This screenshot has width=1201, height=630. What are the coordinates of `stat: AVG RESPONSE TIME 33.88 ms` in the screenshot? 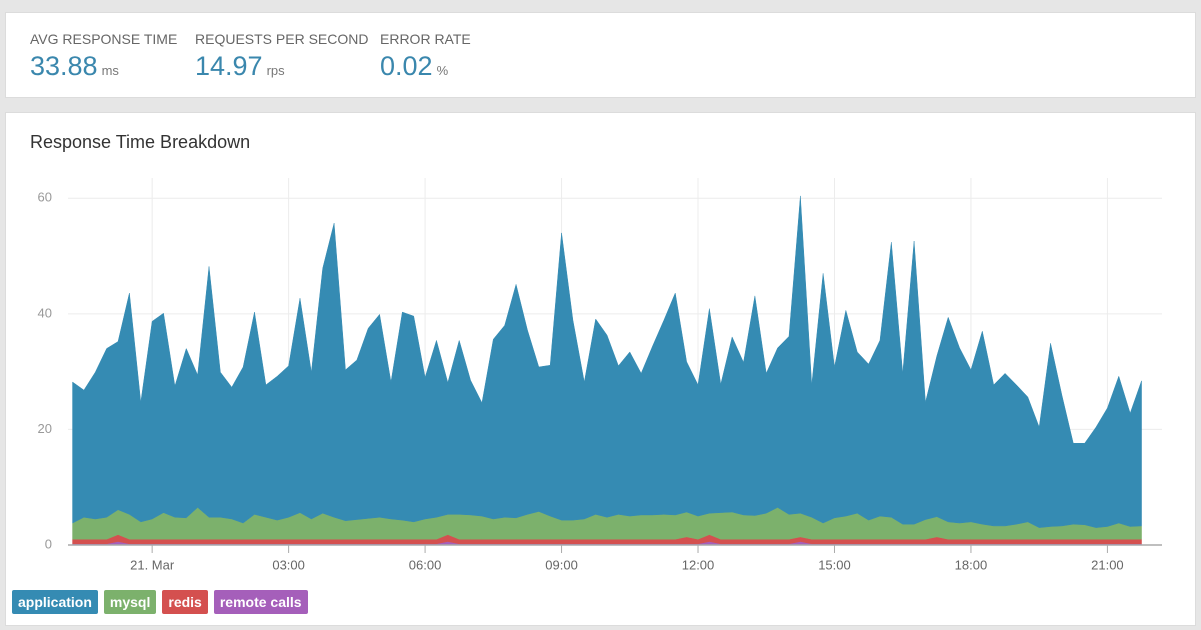 It's located at (103, 56).